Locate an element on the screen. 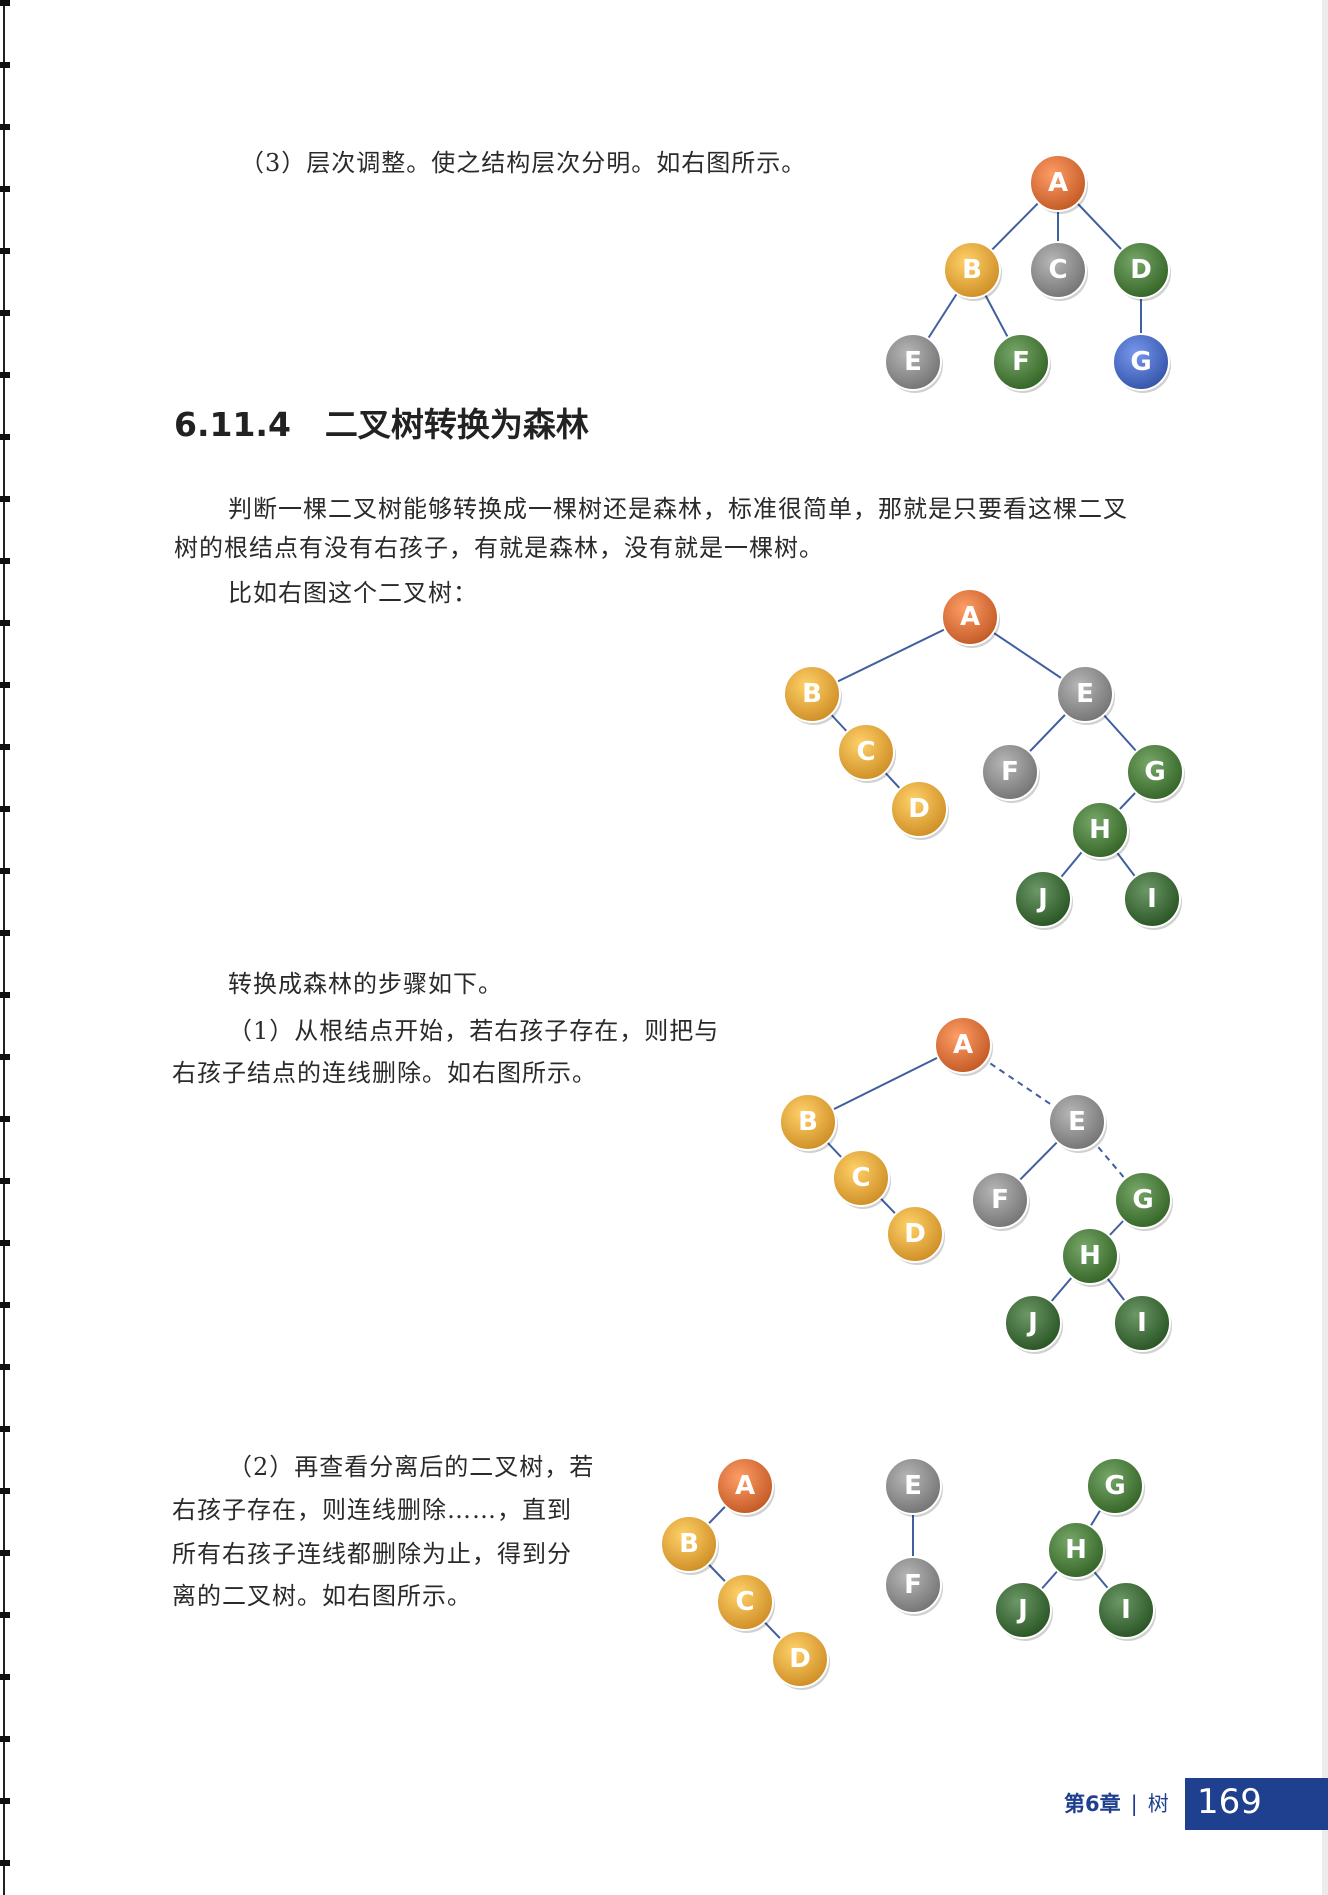 The height and width of the screenshot is (1895, 1328). step2-line-4: 离的二叉树。如右图所示。 is located at coordinates (322, 1596).